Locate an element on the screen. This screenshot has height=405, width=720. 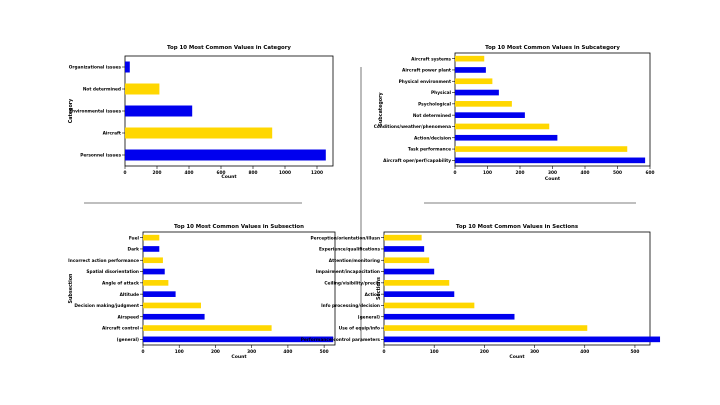
x-tick-label: 1200 is located at coordinates (317, 173).